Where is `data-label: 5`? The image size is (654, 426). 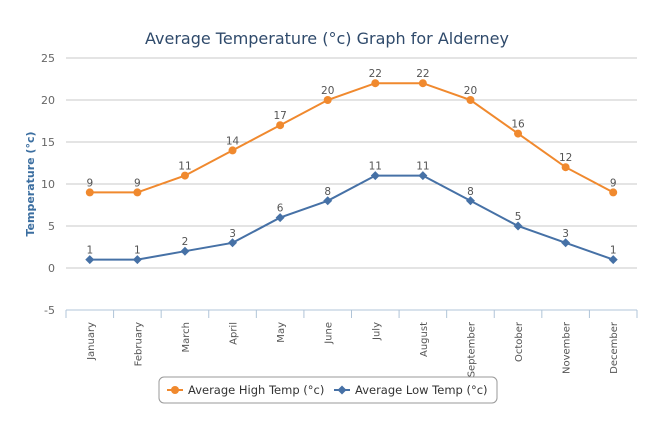 data-label: 5 is located at coordinates (518, 217).